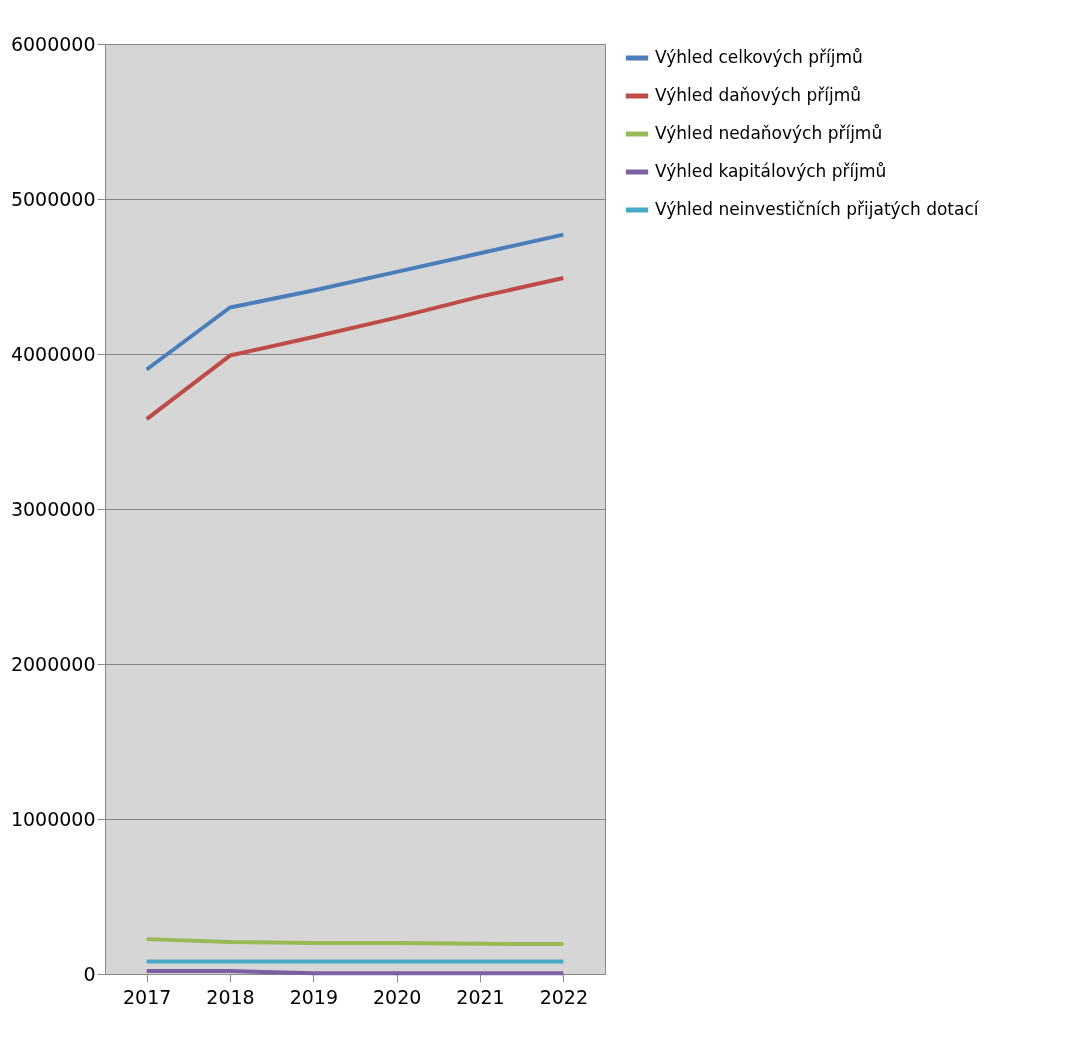  Describe the element at coordinates (817, 209) in the screenshot. I see `legend-label: Výhled neinvestičních přijatých dotací` at that location.